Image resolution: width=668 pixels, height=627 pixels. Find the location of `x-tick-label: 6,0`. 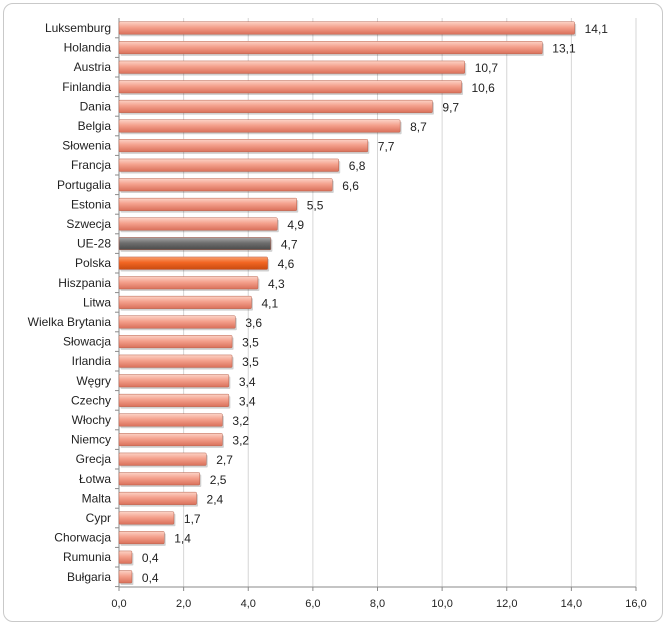

x-tick-label: 6,0 is located at coordinates (312, 604).